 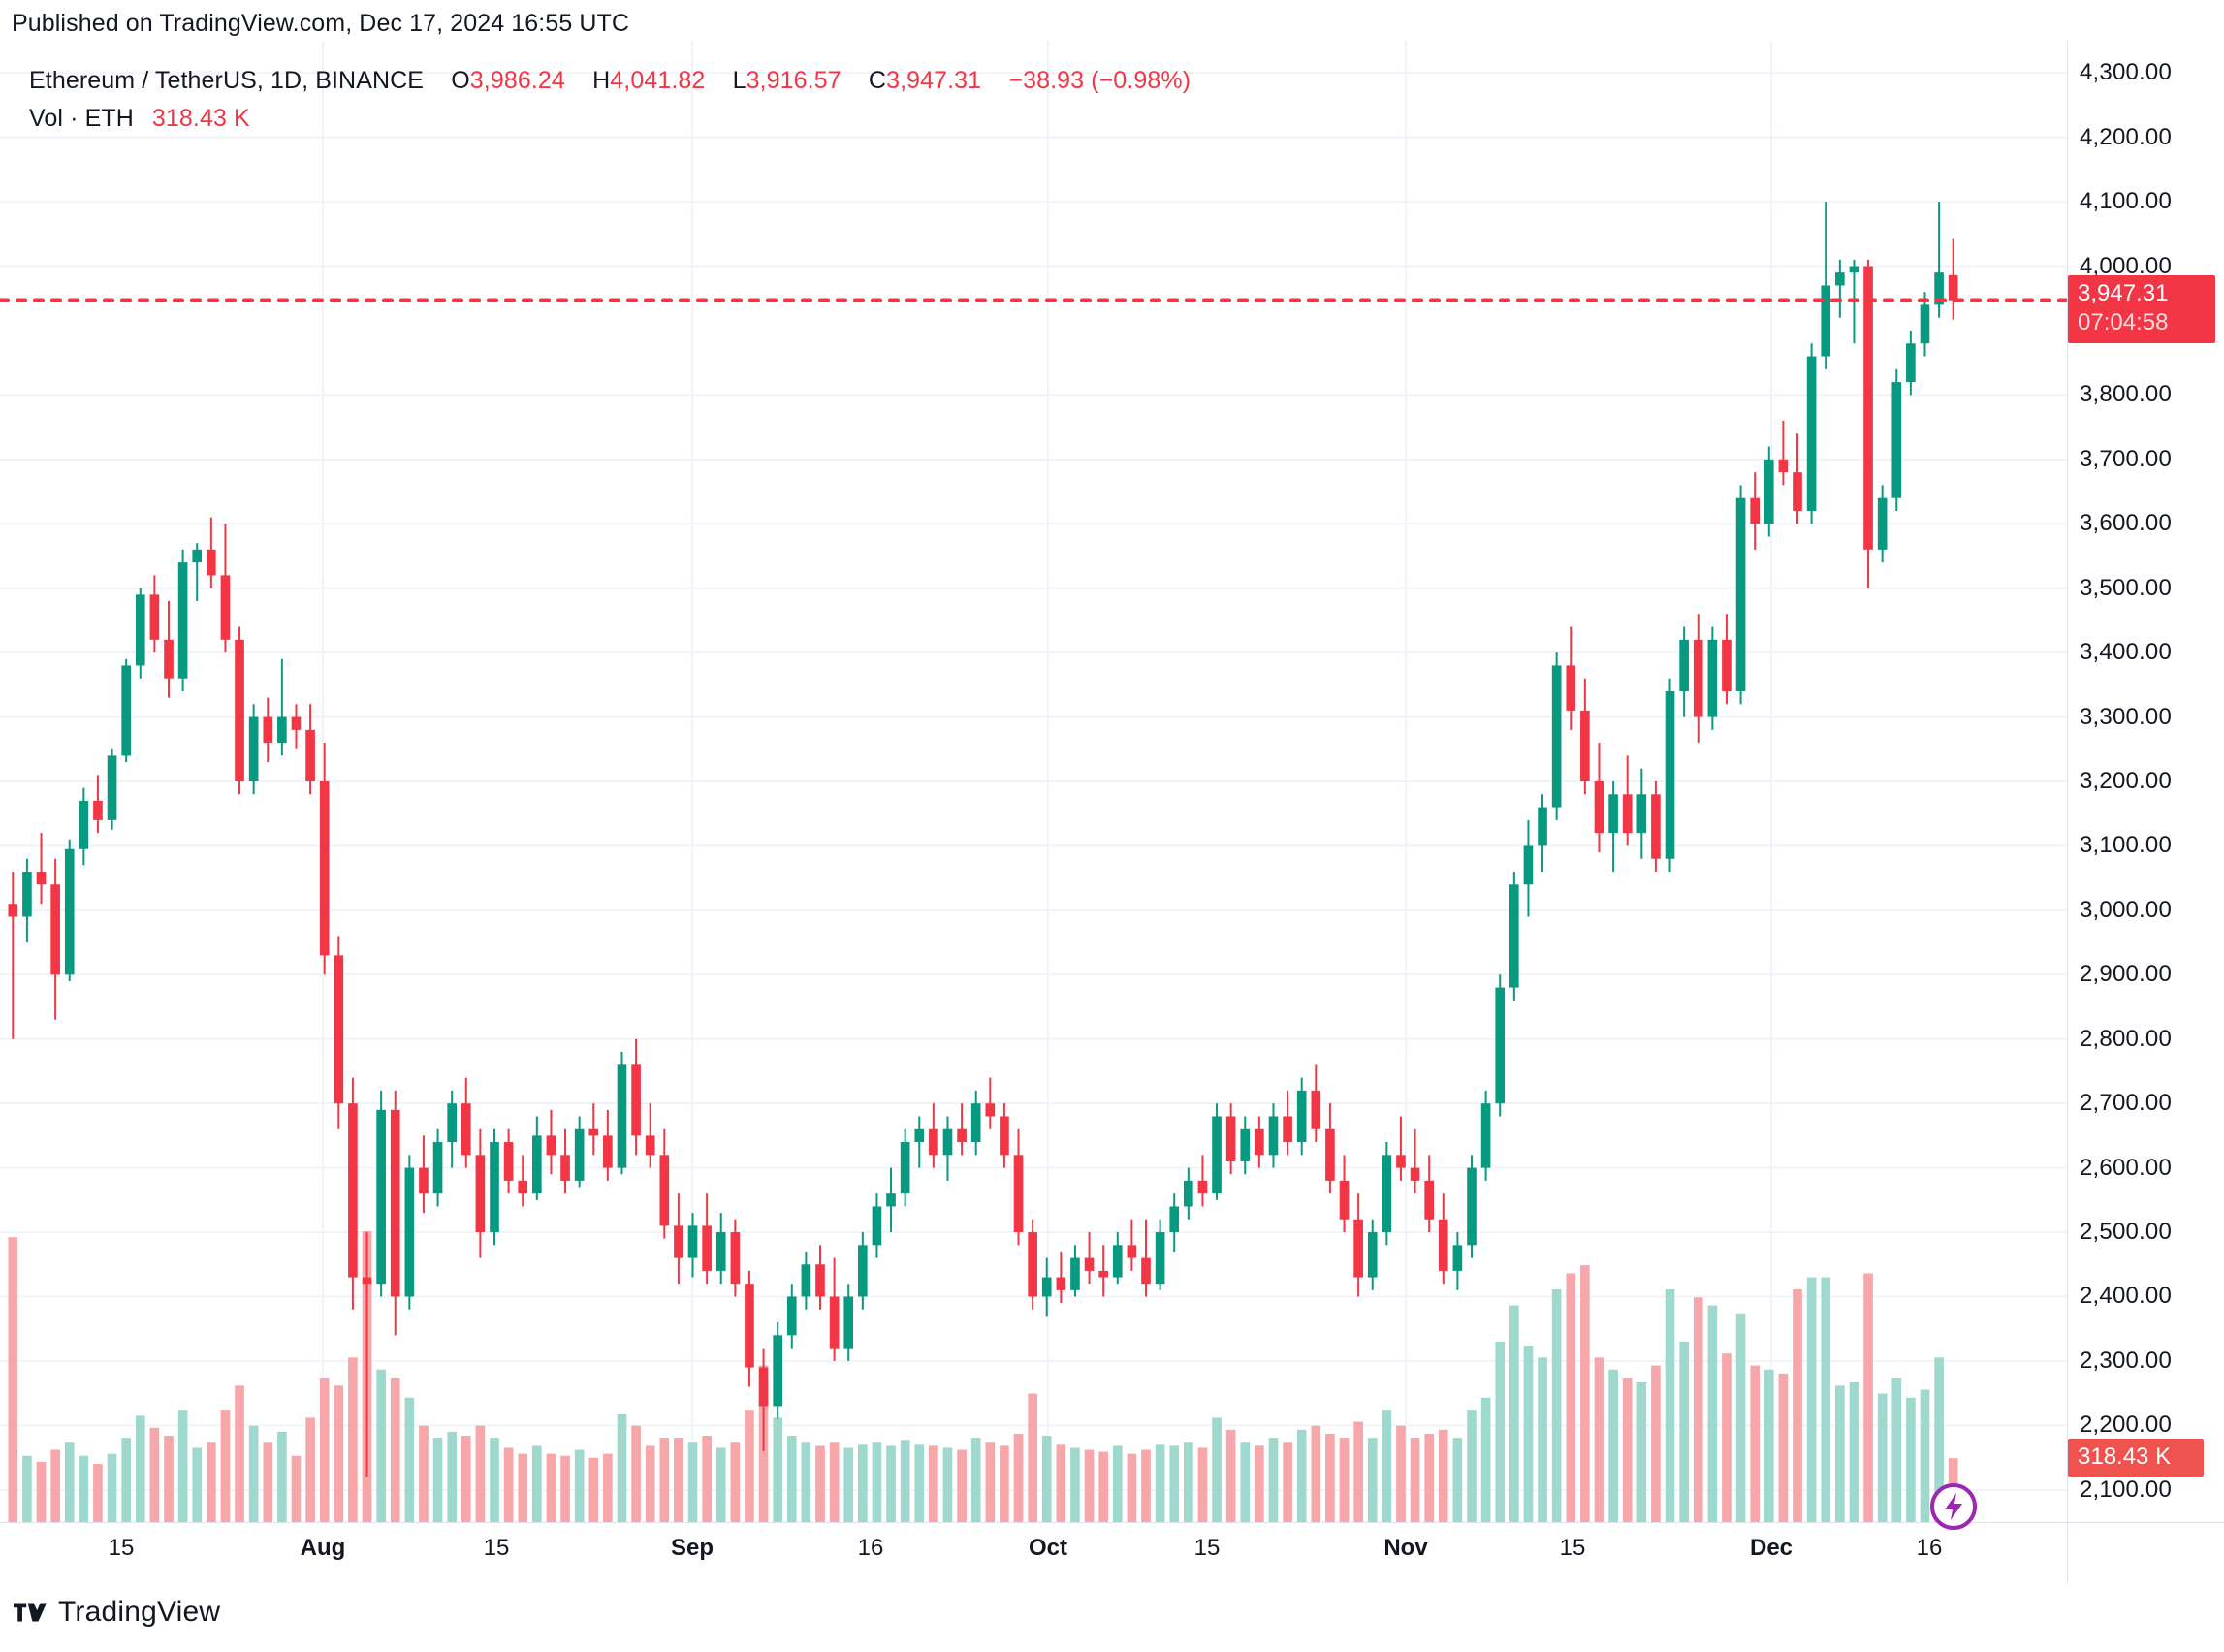 I want to click on brand-name: TradingView, so click(x=139, y=1612).